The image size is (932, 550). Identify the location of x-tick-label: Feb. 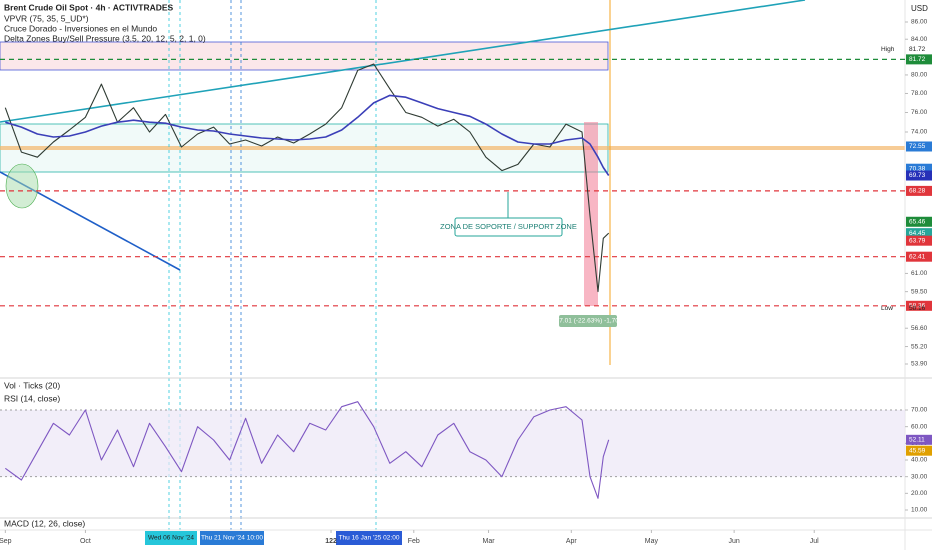
(414, 541).